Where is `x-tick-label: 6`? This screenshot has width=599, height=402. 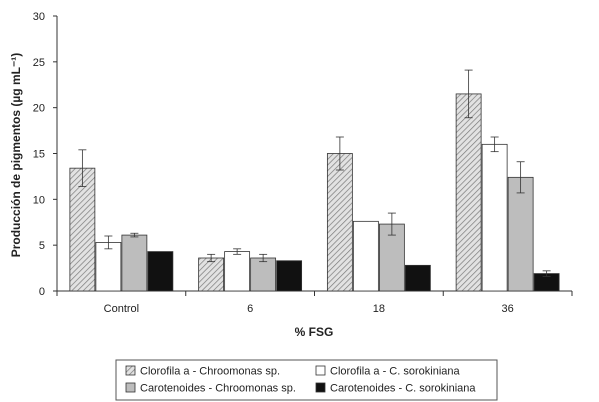
x-tick-label: 6 is located at coordinates (250, 309).